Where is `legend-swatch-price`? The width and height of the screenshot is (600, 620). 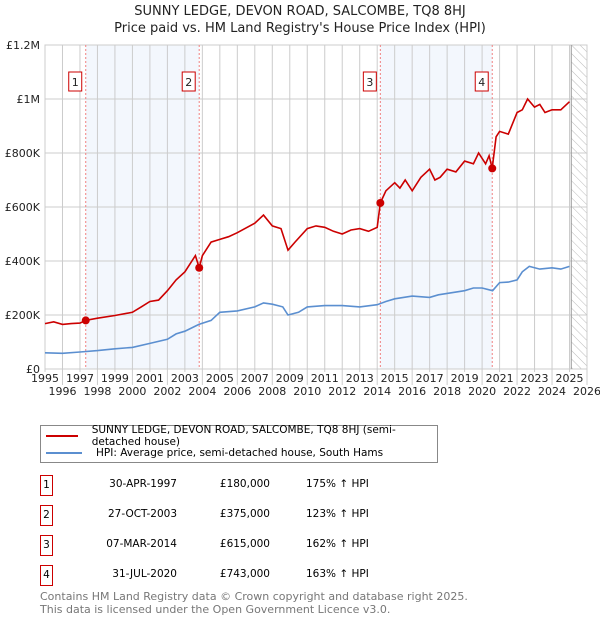
legend-swatch-price is located at coordinates (62, 436).